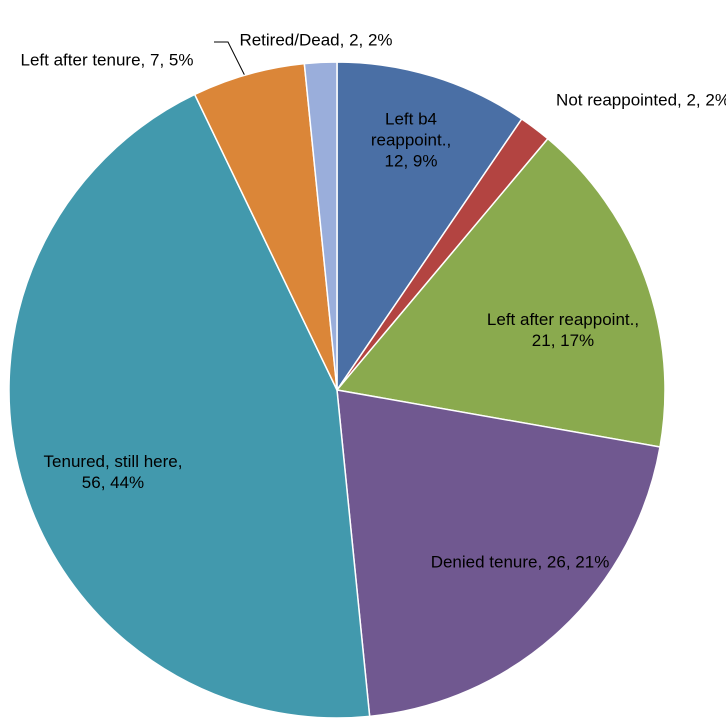 Image resolution: width=726 pixels, height=720 pixels. What do you see at coordinates (316, 40) in the screenshot?
I see `slice-label: Retired/Dead, 2, 2%` at bounding box center [316, 40].